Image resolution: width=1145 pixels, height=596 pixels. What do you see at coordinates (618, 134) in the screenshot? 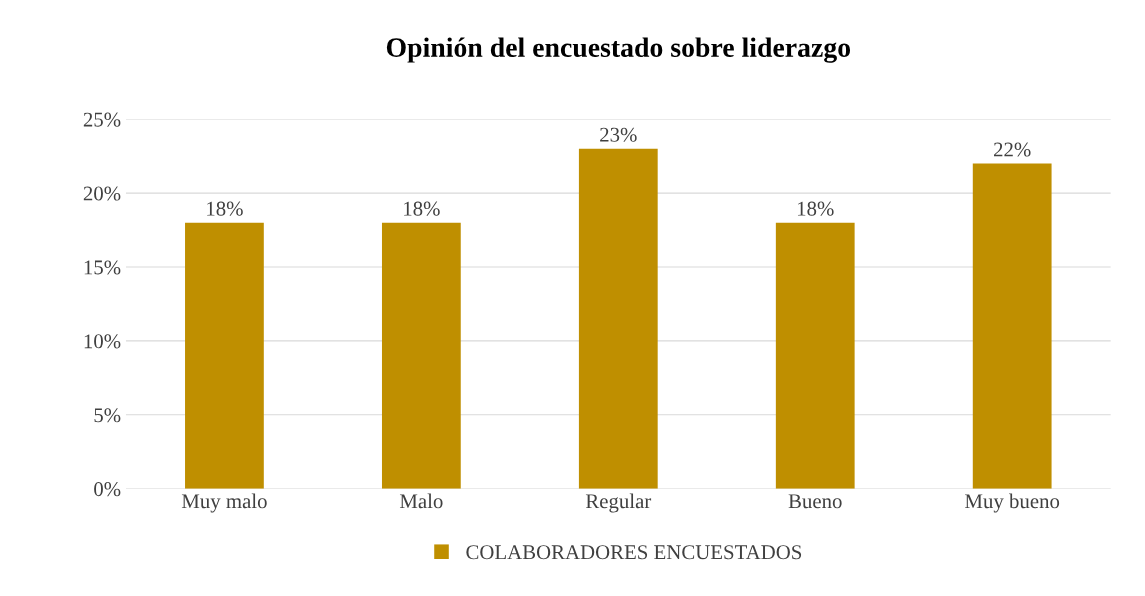
I see `data-label: 23%` at bounding box center [618, 134].